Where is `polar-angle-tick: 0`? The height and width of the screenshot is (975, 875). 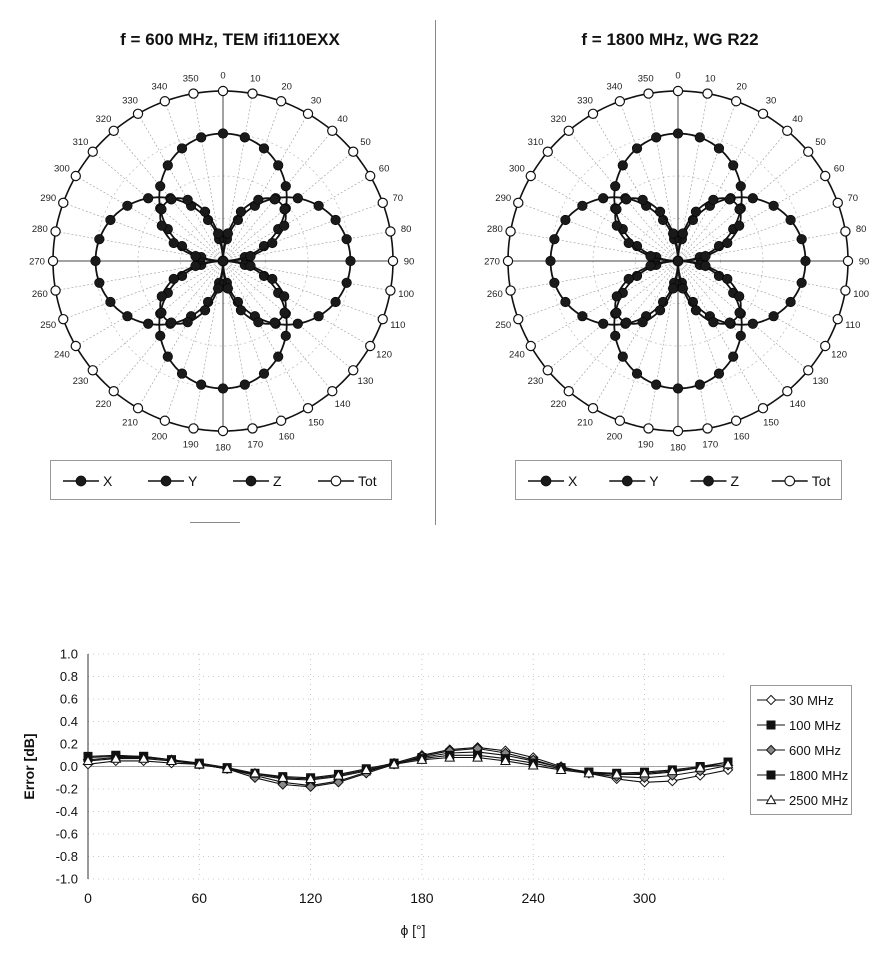
polar-angle-tick: 0 is located at coordinates (677, 76).